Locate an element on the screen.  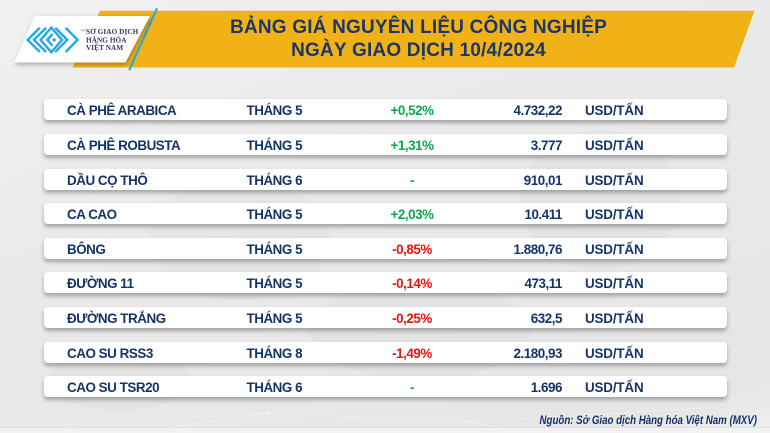
svg-text: VIỆT NAM is located at coordinates (104, 47).